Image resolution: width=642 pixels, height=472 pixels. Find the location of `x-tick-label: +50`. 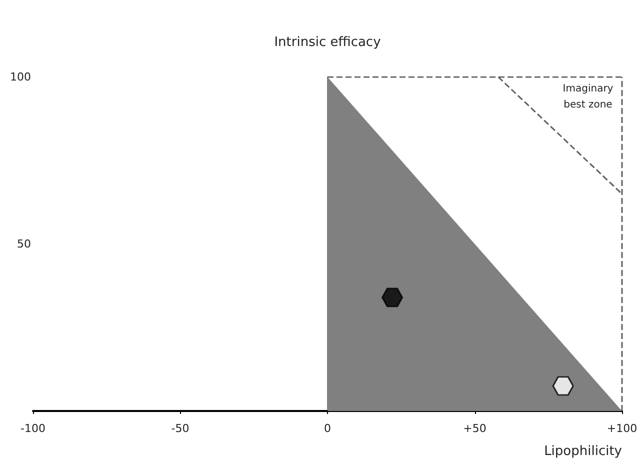

x-tick-label: +50 is located at coordinates (474, 428).